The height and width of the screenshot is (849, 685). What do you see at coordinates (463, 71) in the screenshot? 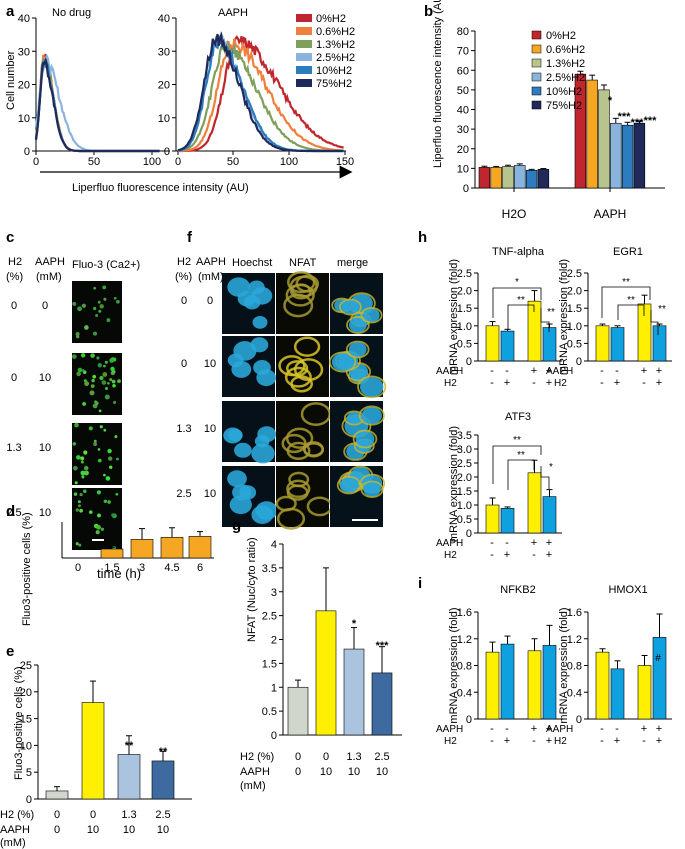
I see `b-ytick-label: 60` at bounding box center [463, 71].